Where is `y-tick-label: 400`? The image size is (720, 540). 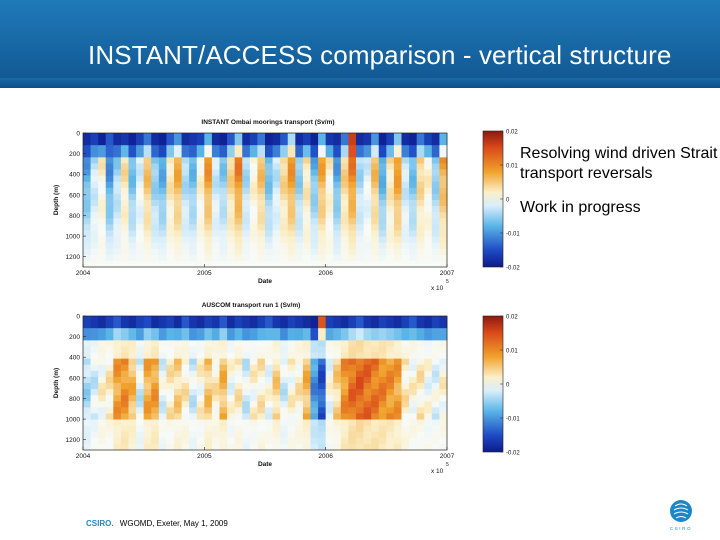 y-tick-label: 400 is located at coordinates (74, 358).